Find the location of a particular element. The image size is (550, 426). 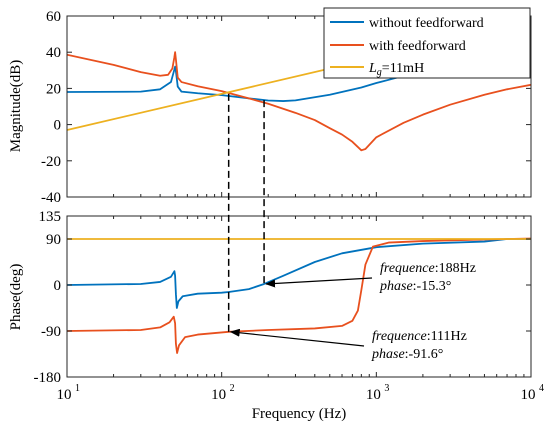

legend-label-lg: Lg=11mH is located at coordinates (396, 69).